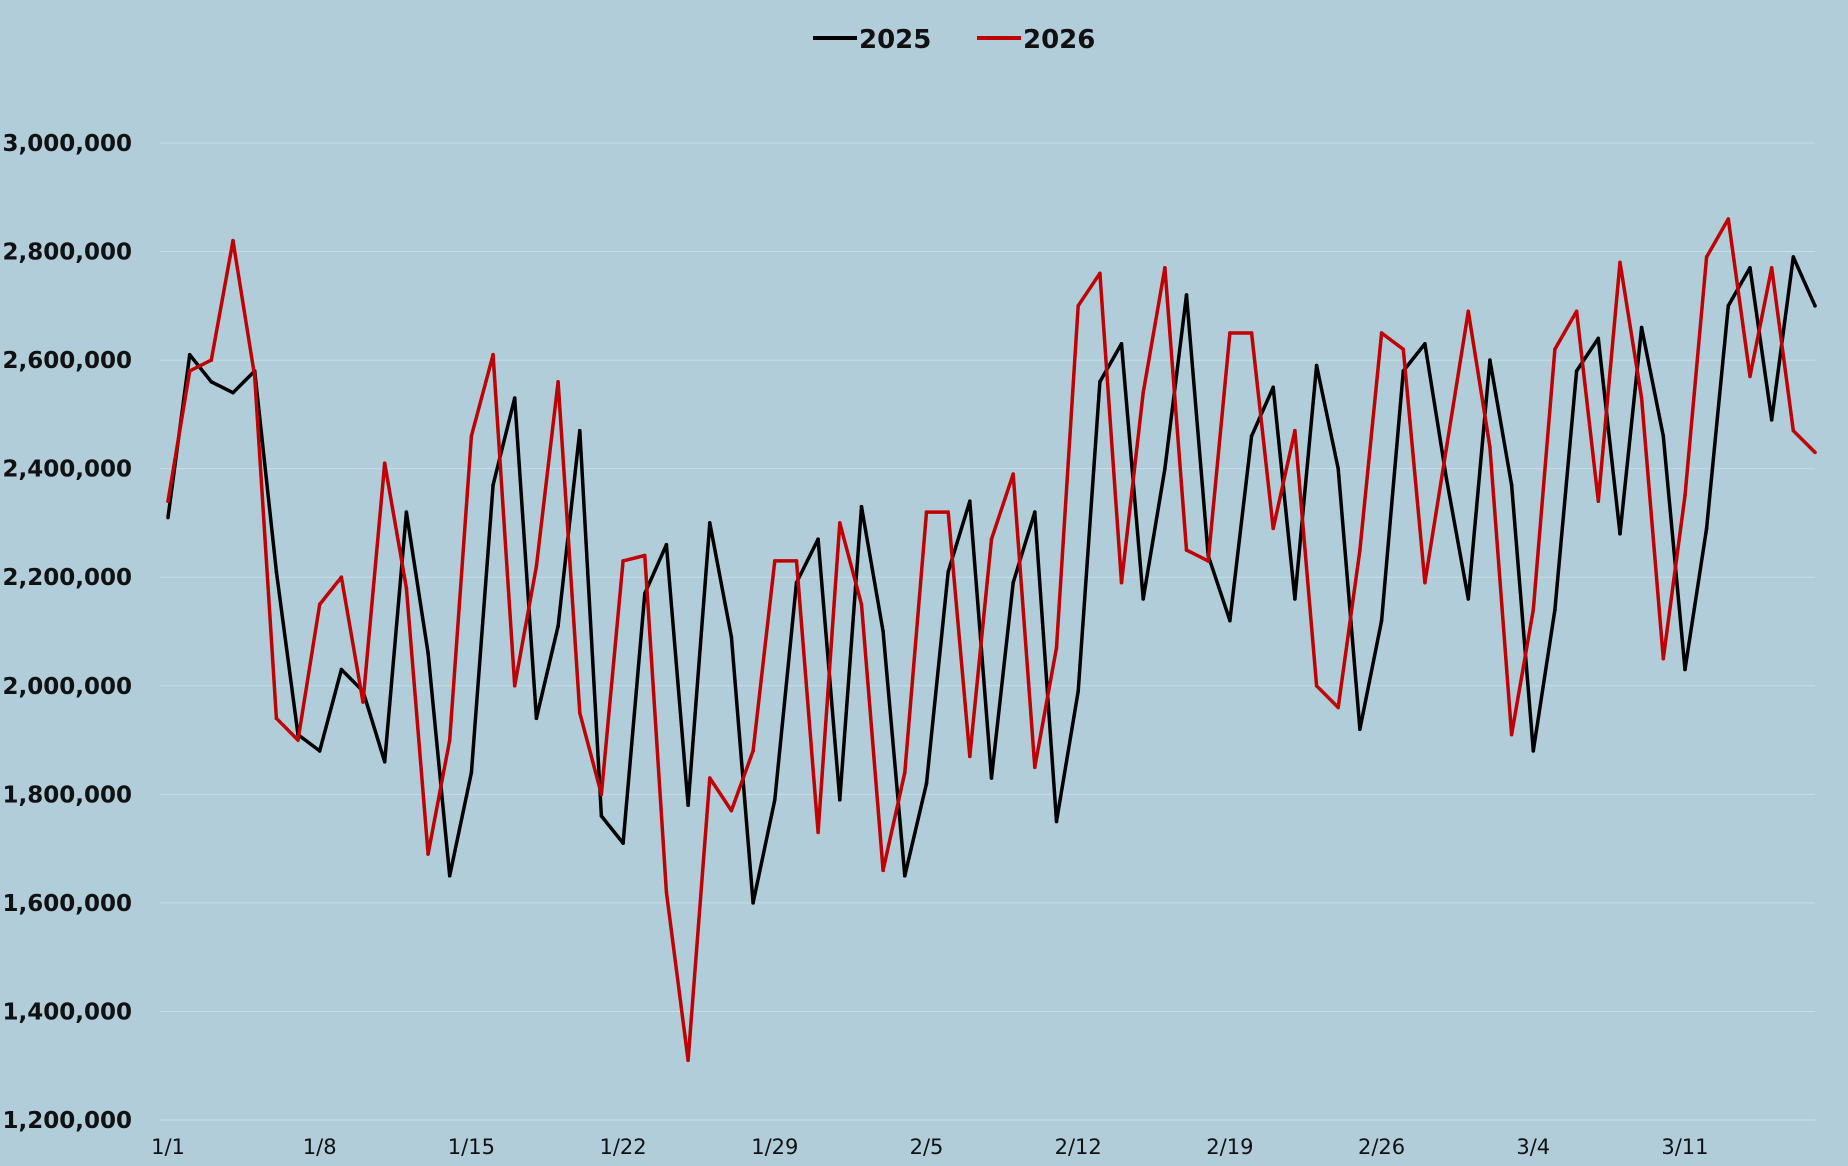  Describe the element at coordinates (68, 144) in the screenshot. I see `y-tick-label: 3,000,000` at that location.